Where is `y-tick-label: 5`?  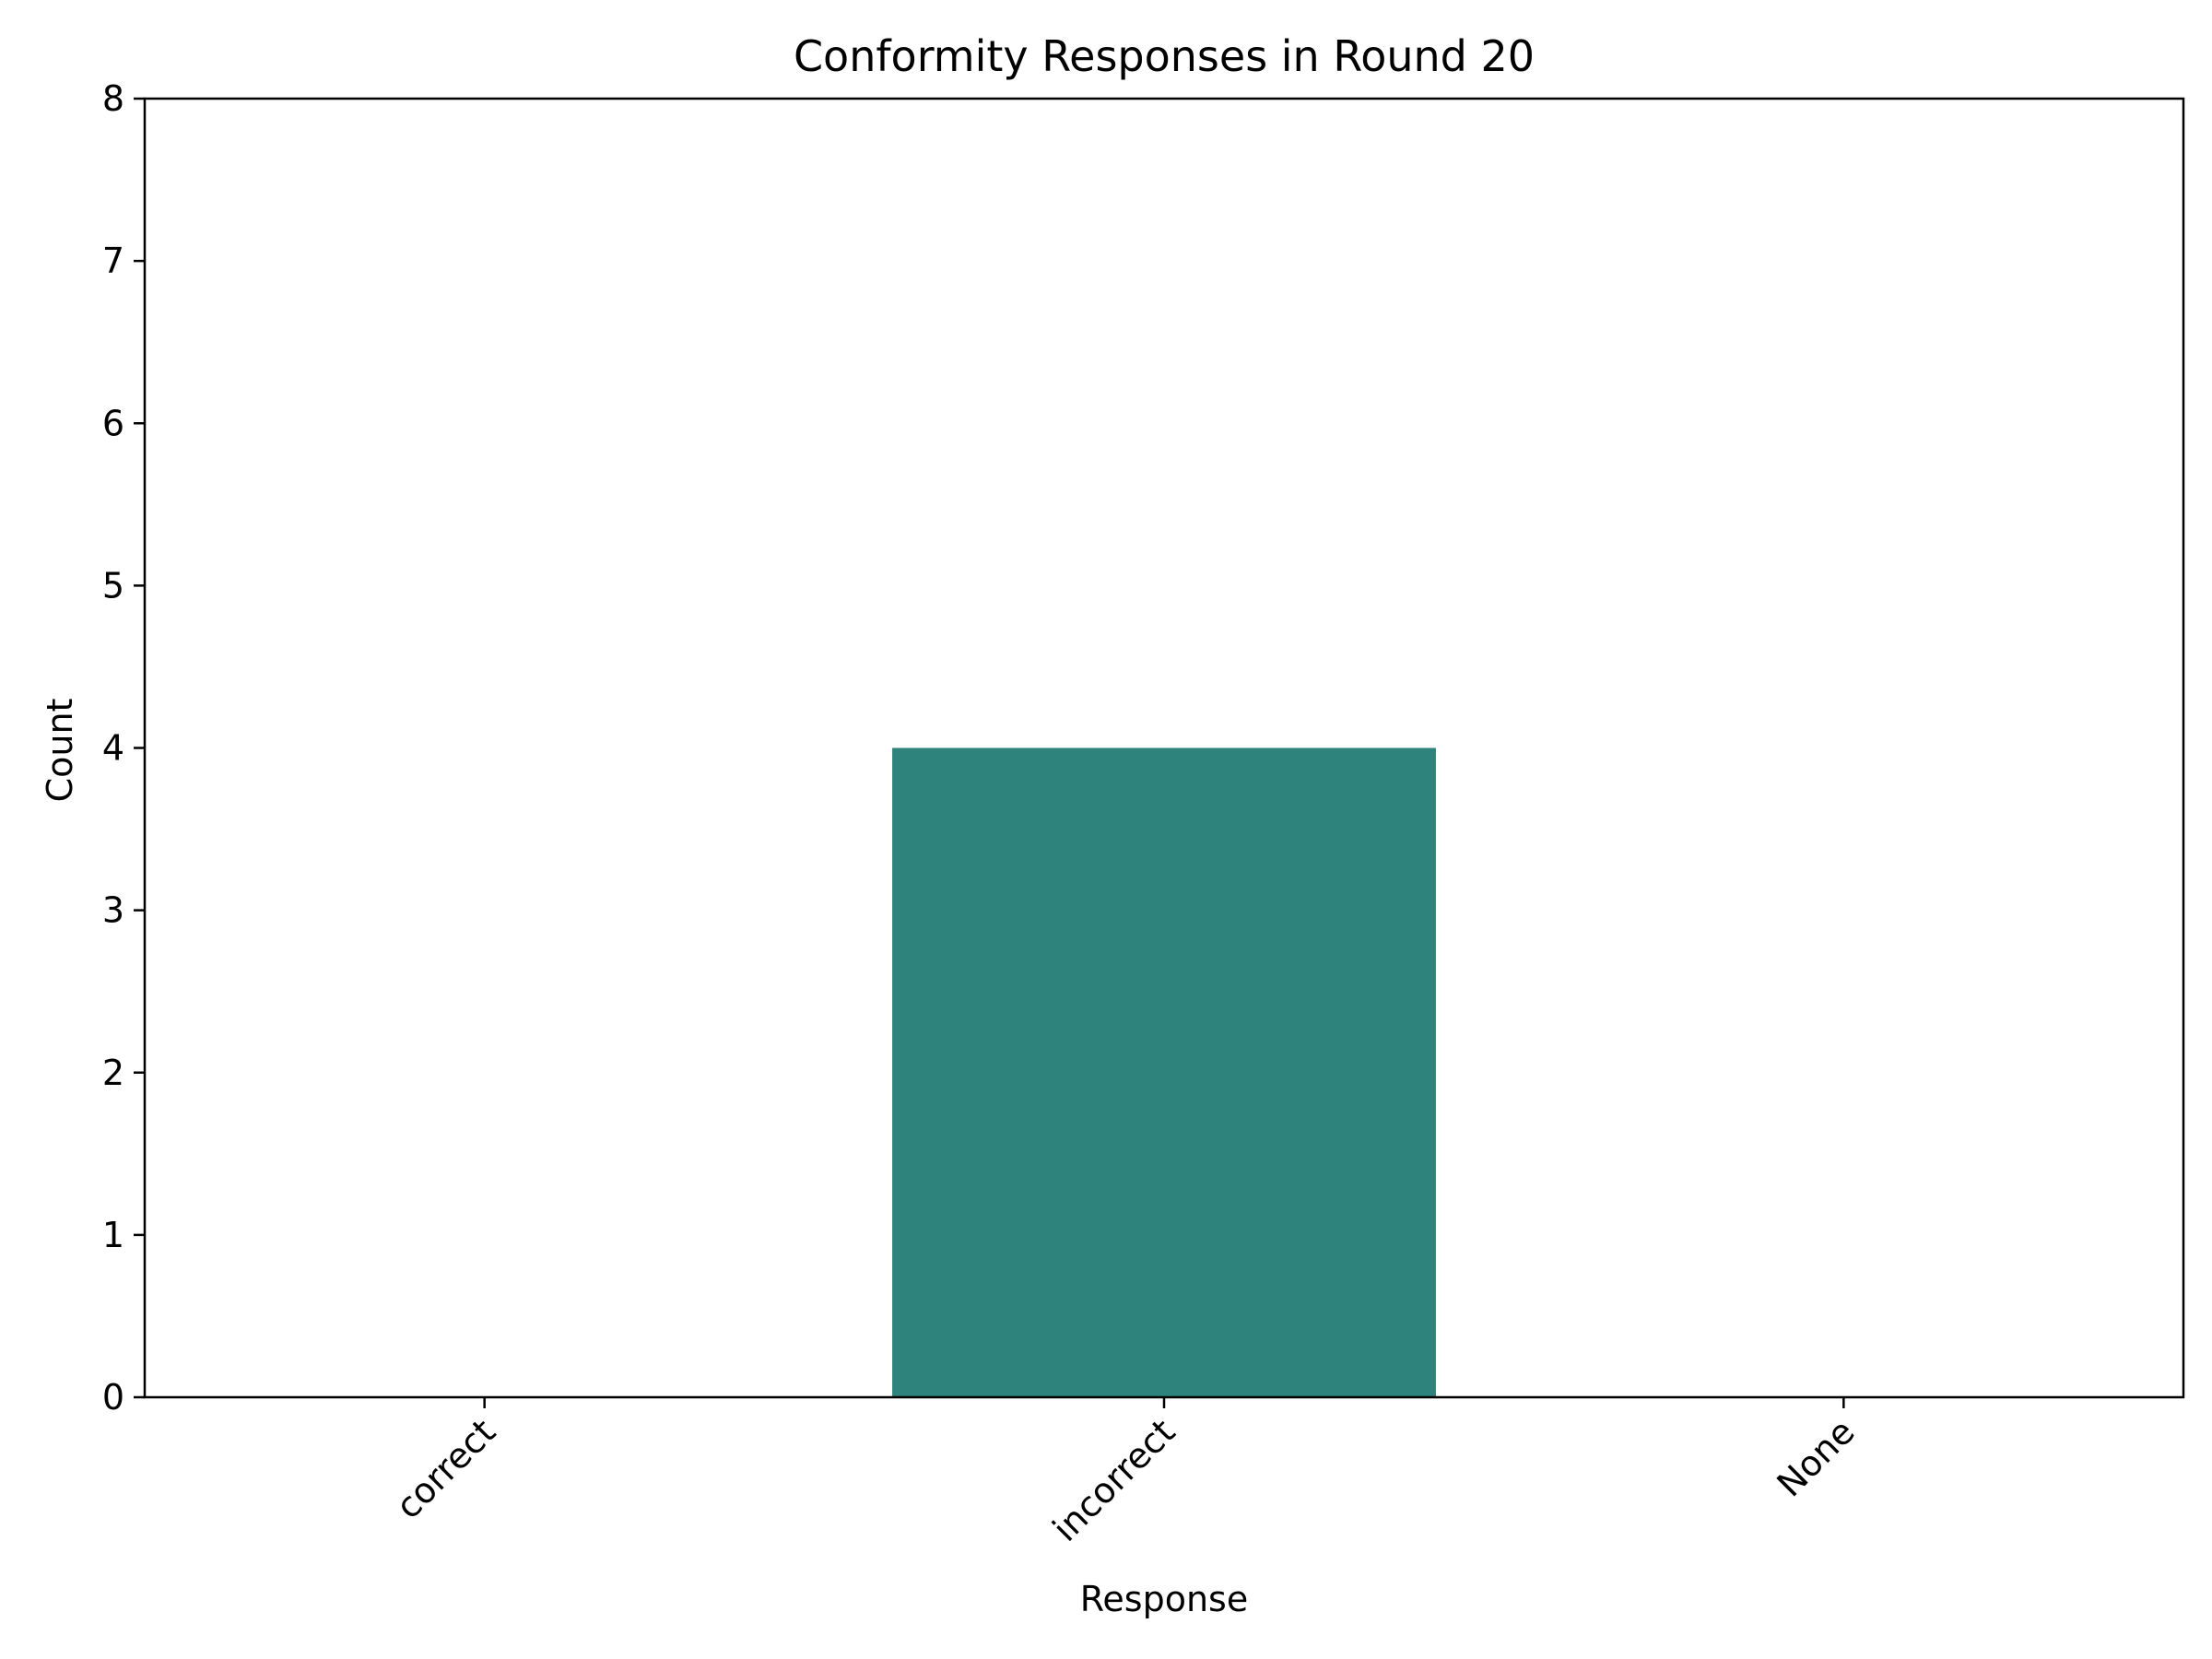 y-tick-label: 5 is located at coordinates (113, 585).